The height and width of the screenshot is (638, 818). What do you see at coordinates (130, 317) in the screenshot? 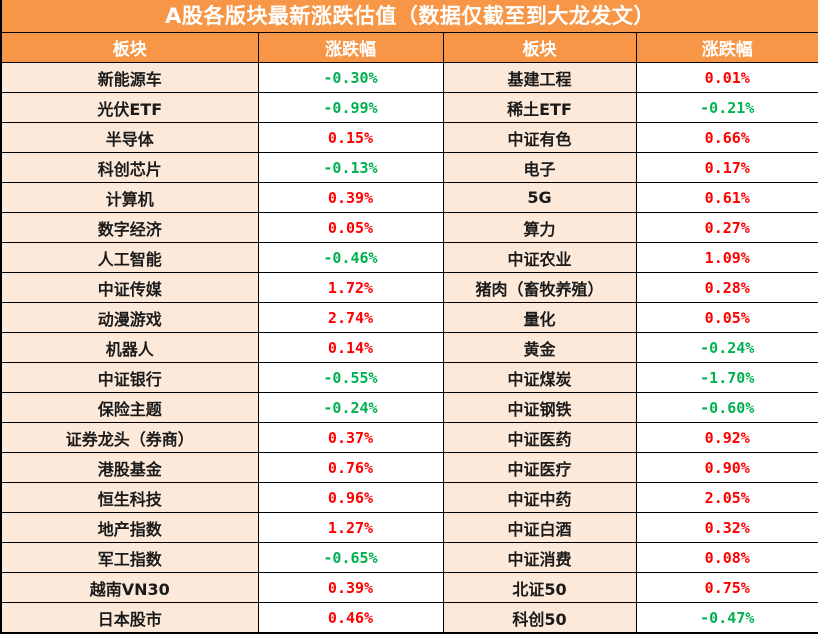
I see `sector-name-left: 动漫游戏` at bounding box center [130, 317].